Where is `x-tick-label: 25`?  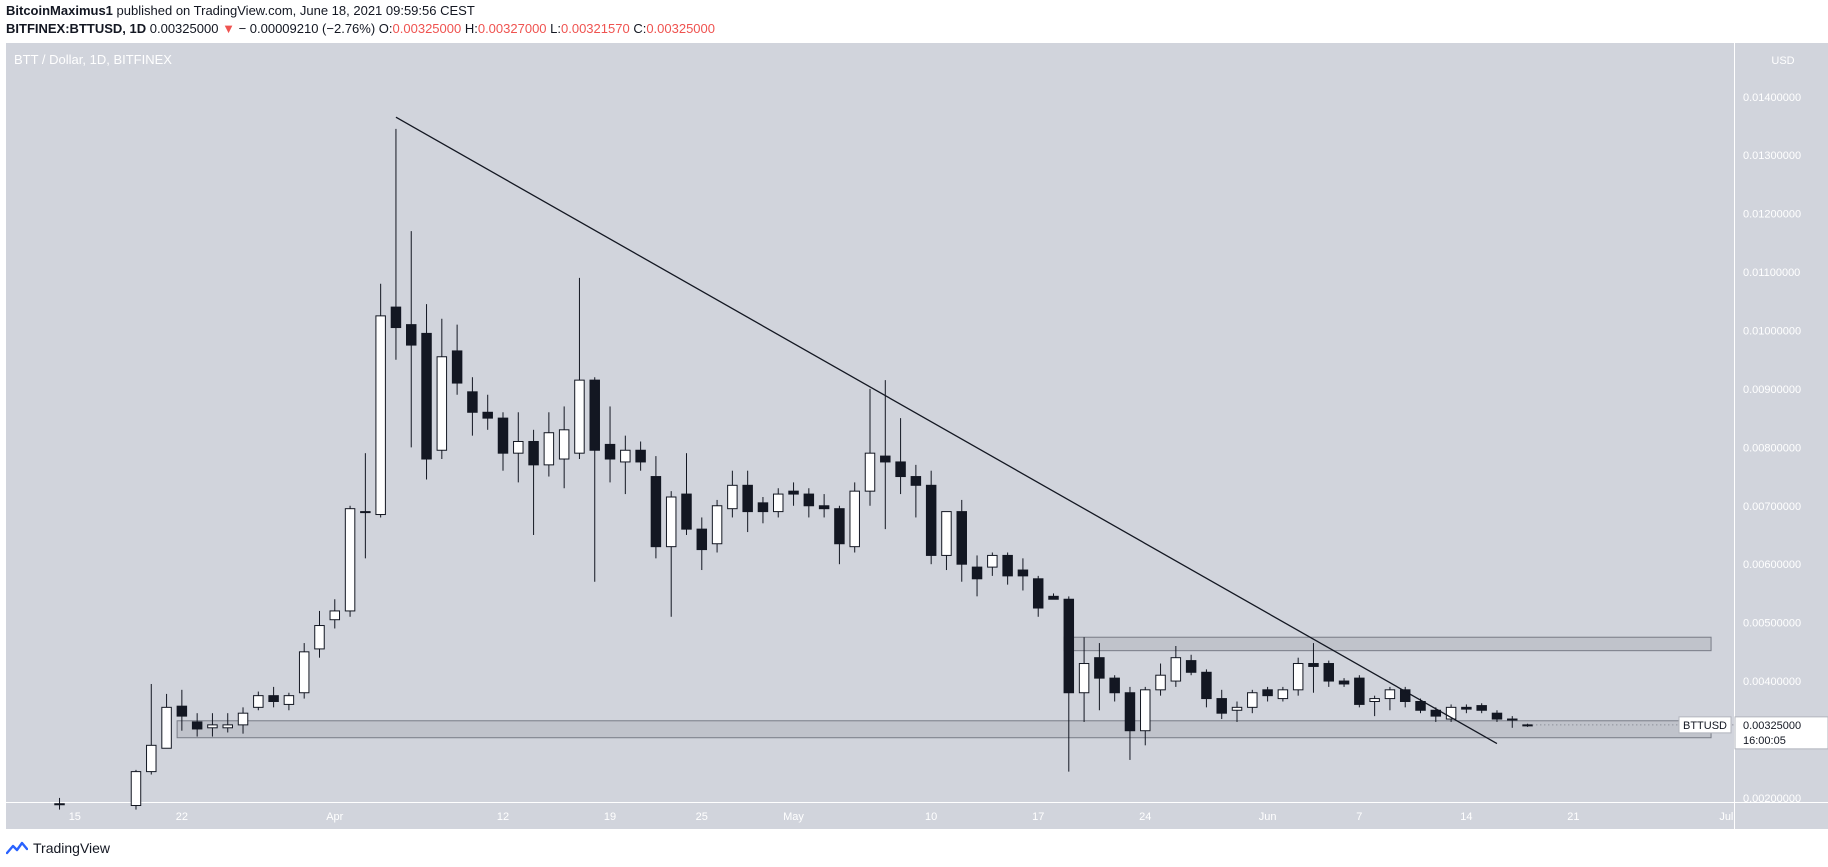
x-tick-label: 25 is located at coordinates (702, 817).